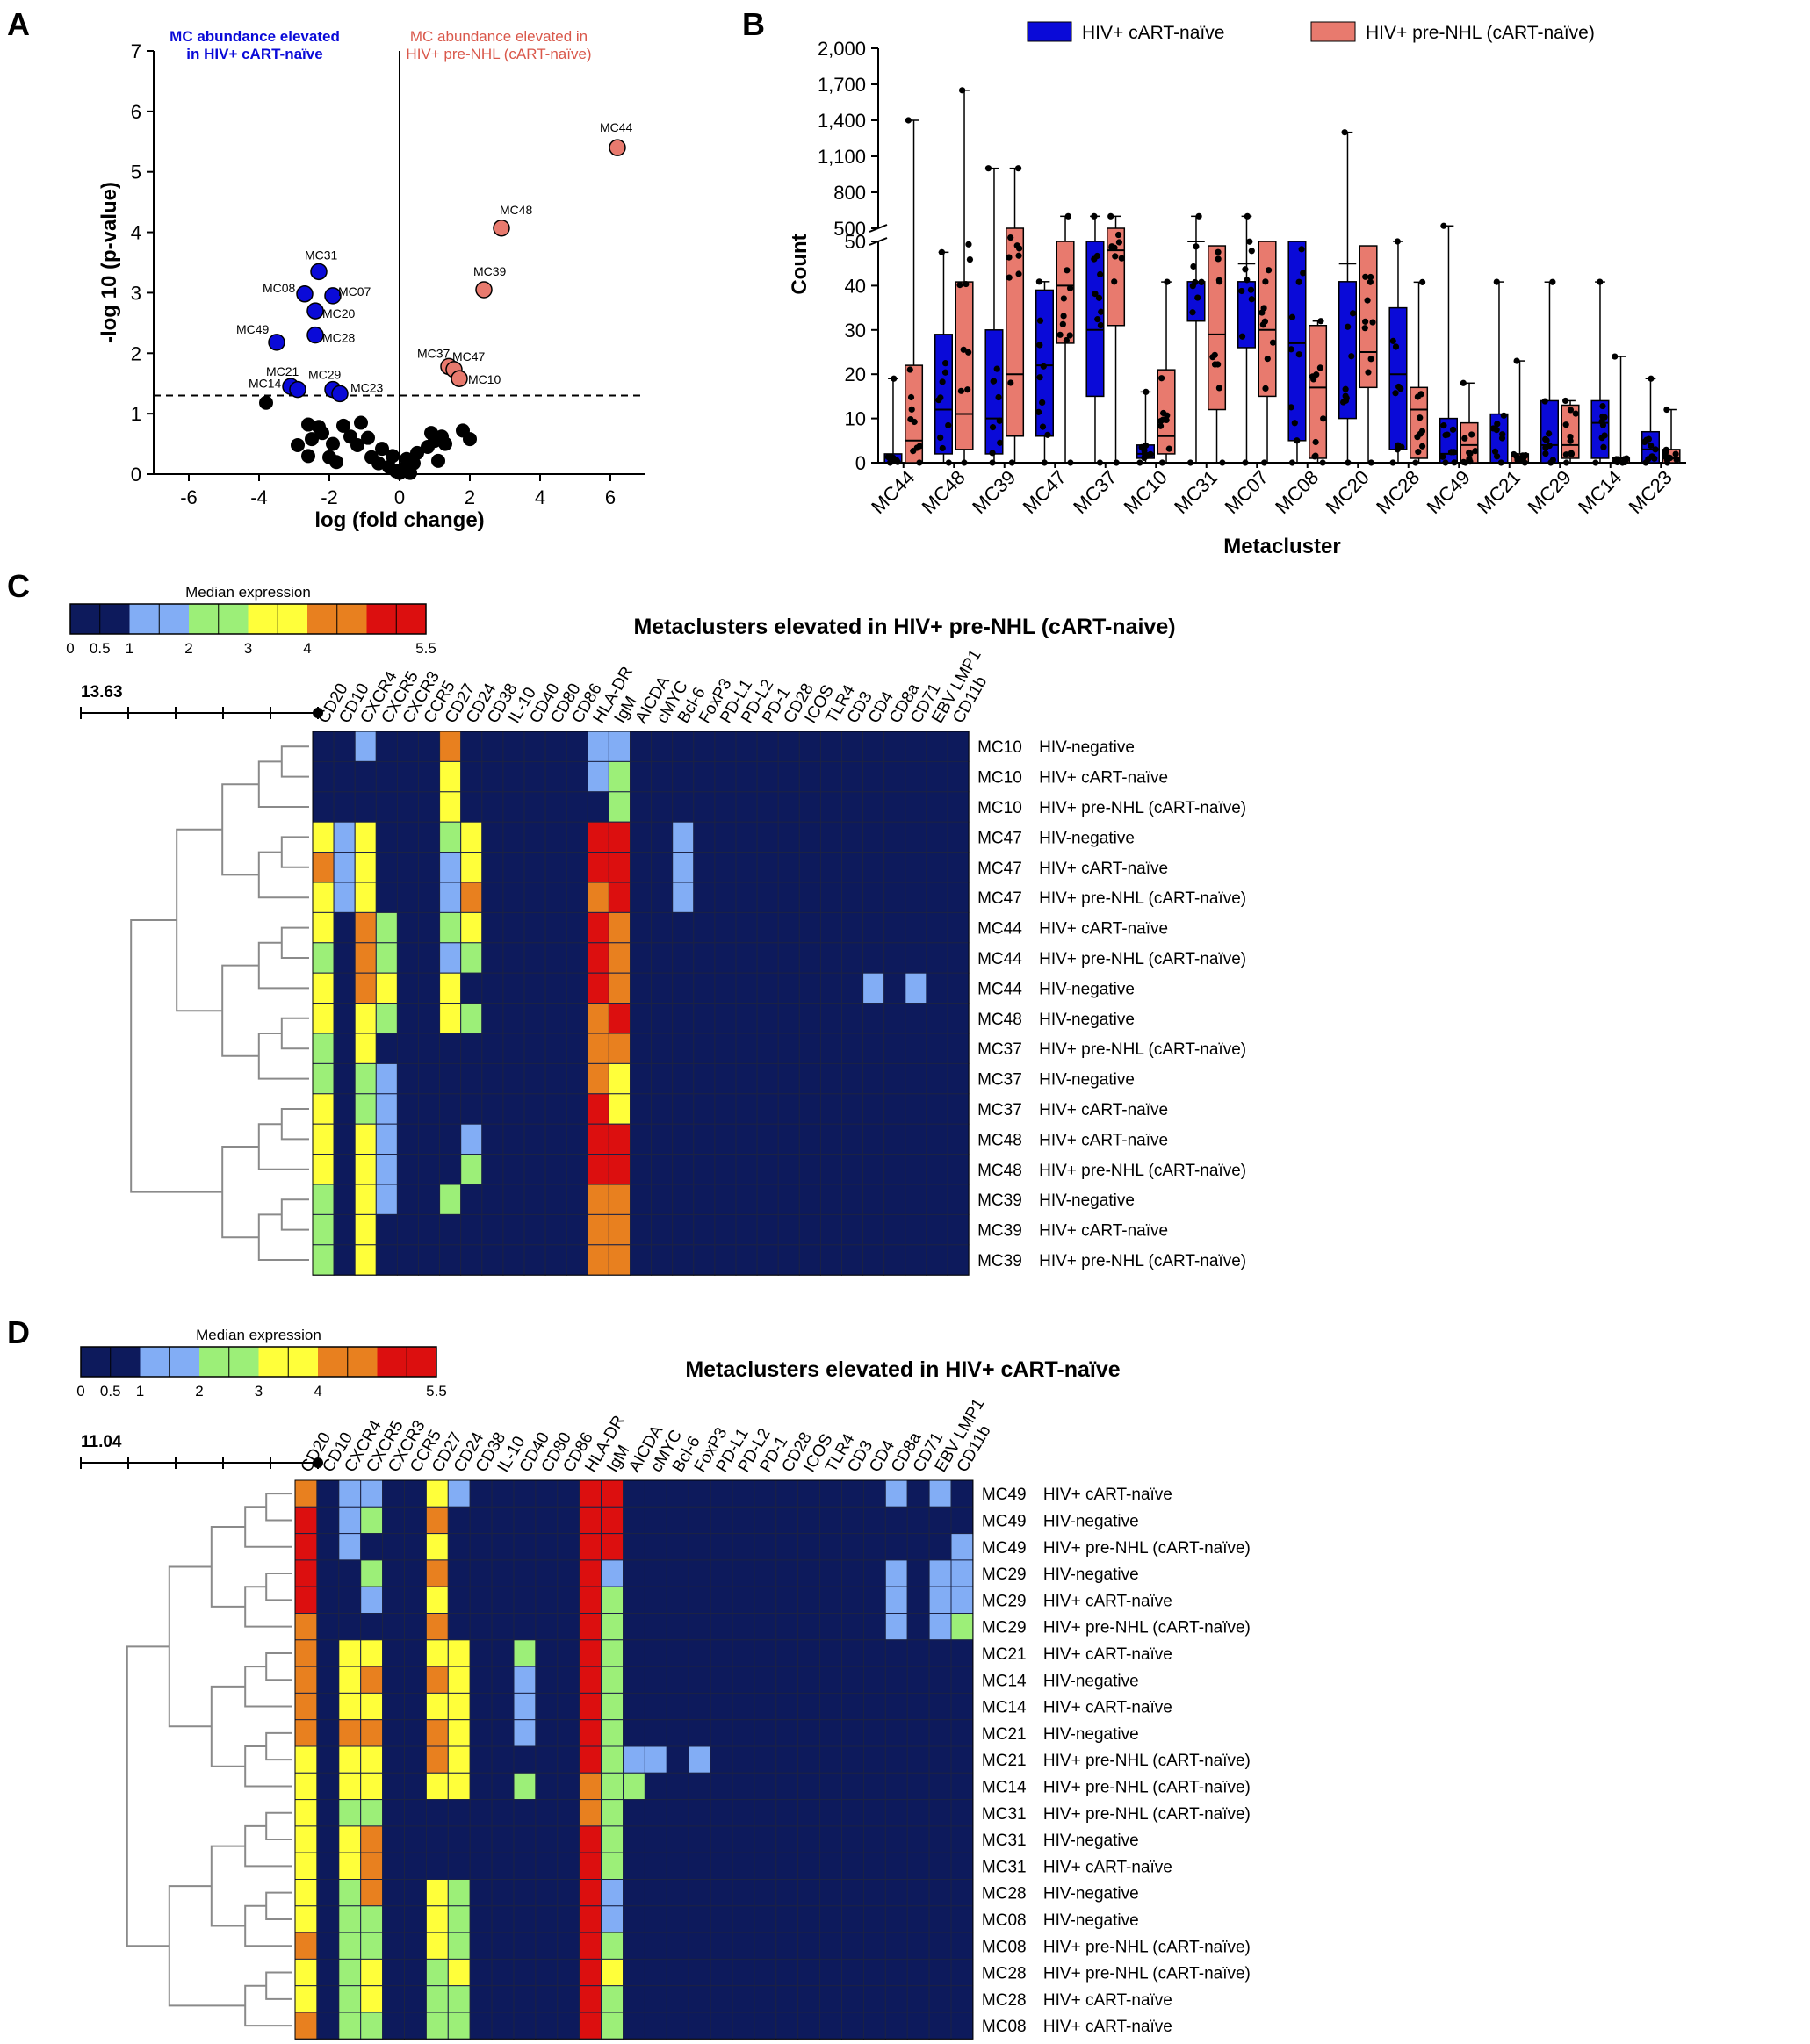  What do you see at coordinates (893, 492) in the screenshot?
I see `x-tick-label: MC44` at bounding box center [893, 492].